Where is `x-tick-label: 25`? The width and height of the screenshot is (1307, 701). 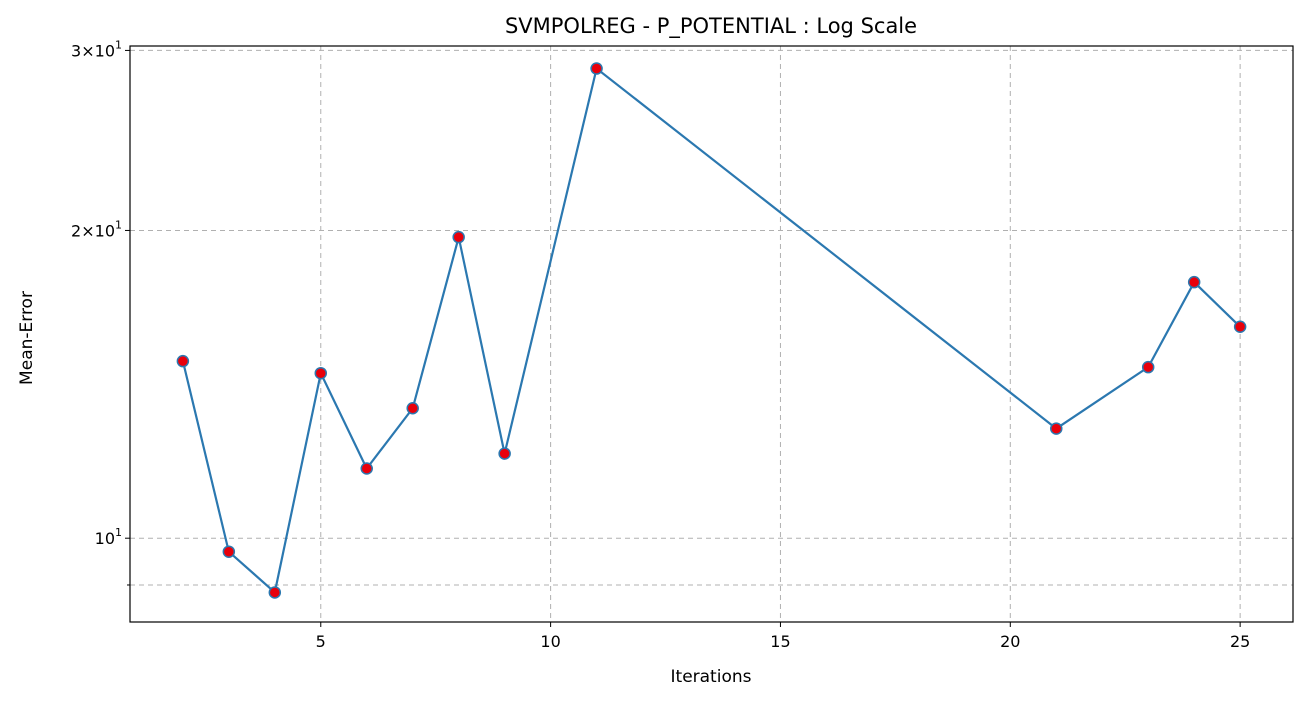
x-tick-label: 25 is located at coordinates (1240, 641).